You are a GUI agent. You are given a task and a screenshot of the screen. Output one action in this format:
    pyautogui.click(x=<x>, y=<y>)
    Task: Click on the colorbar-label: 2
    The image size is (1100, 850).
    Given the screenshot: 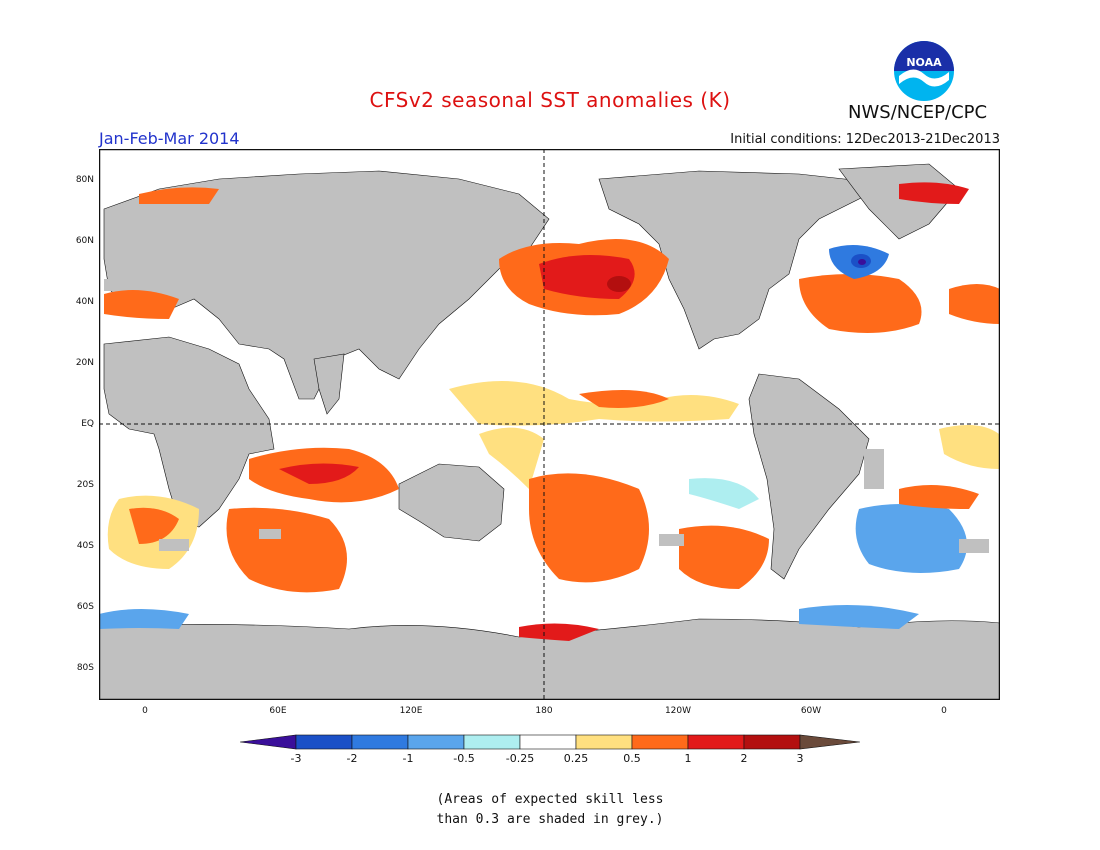 What is the action you would take?
    pyautogui.click(x=744, y=758)
    